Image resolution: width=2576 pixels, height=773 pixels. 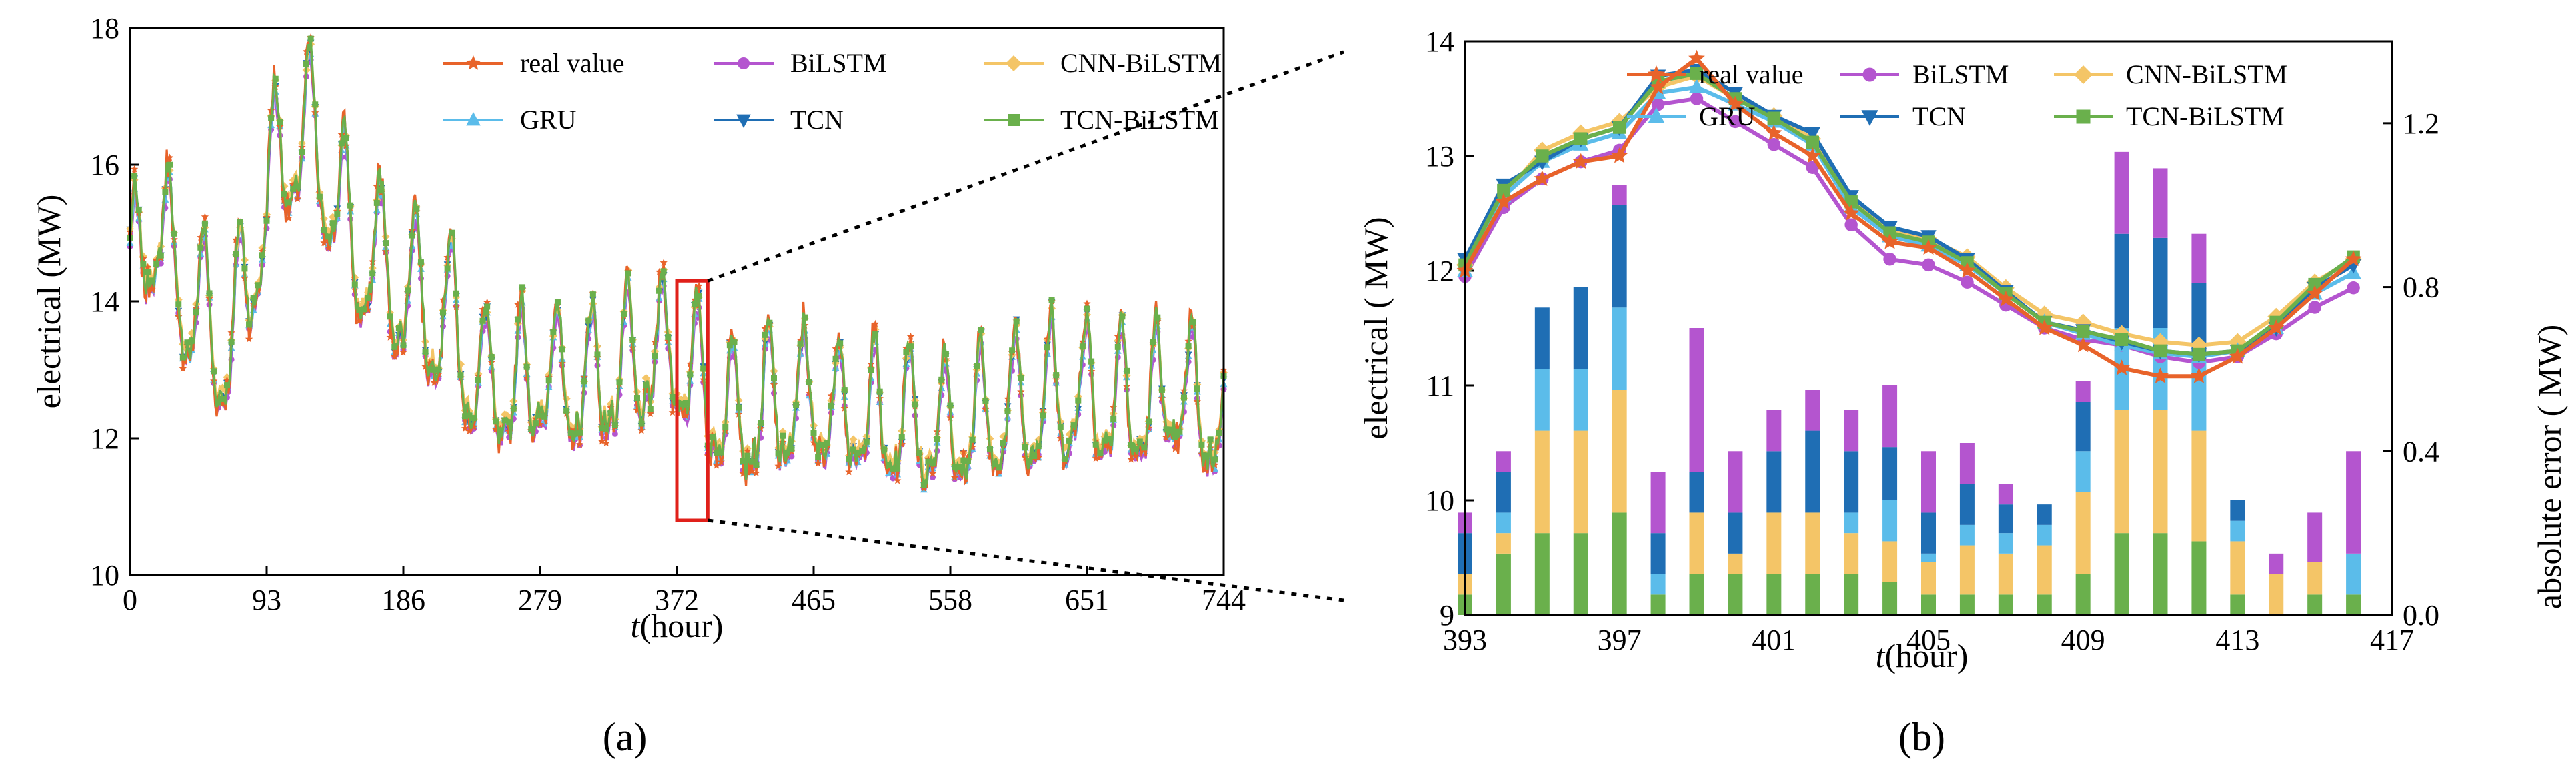 I want to click on panel-a-legend-marker-tcn-bilstm, so click(x=1014, y=120).